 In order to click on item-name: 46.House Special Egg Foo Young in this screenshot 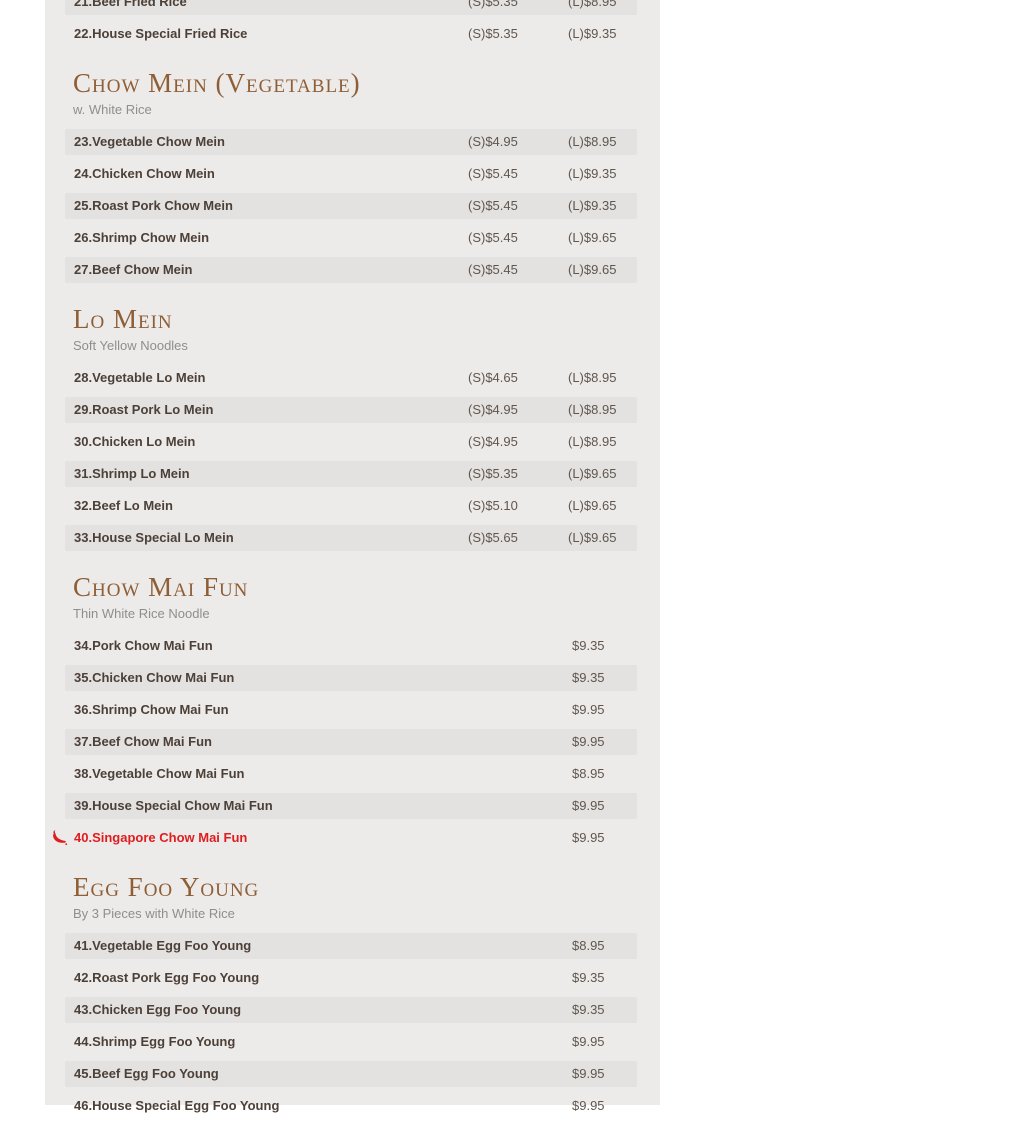, I will do `click(177, 1105)`.